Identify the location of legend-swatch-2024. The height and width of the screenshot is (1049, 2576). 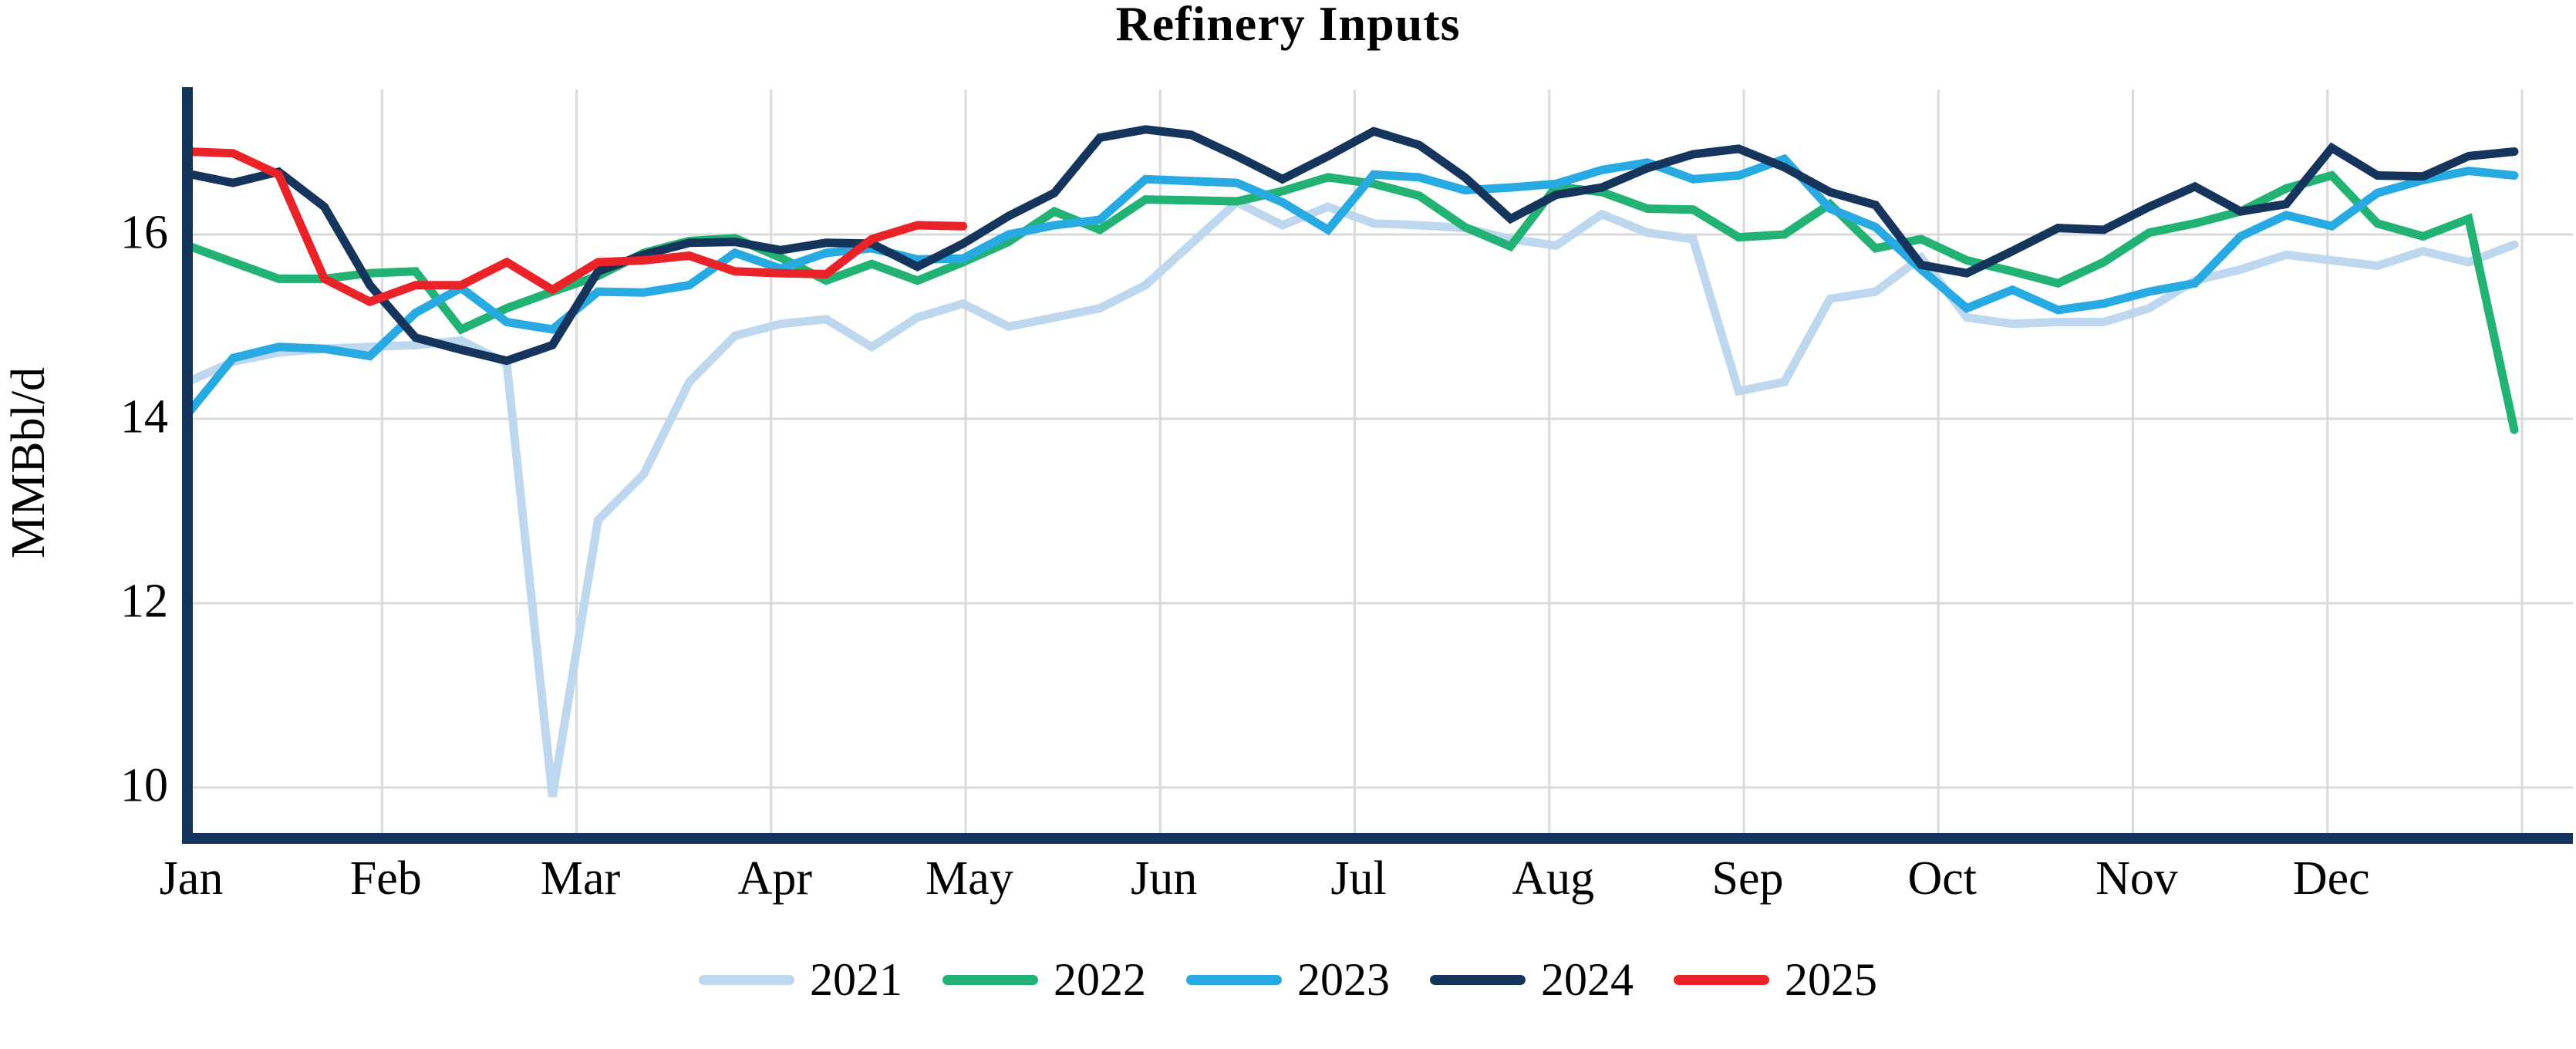
(1478, 979).